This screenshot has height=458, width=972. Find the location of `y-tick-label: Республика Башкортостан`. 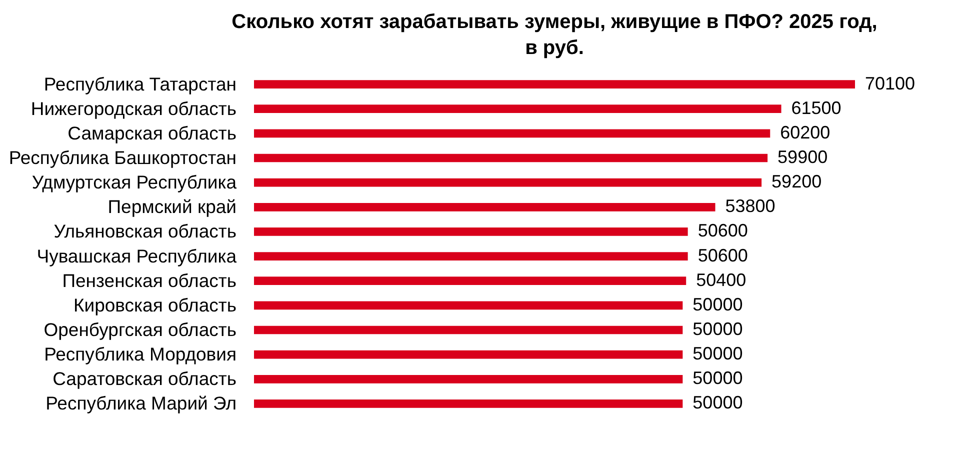

y-tick-label: Республика Башкортостан is located at coordinates (122, 157).